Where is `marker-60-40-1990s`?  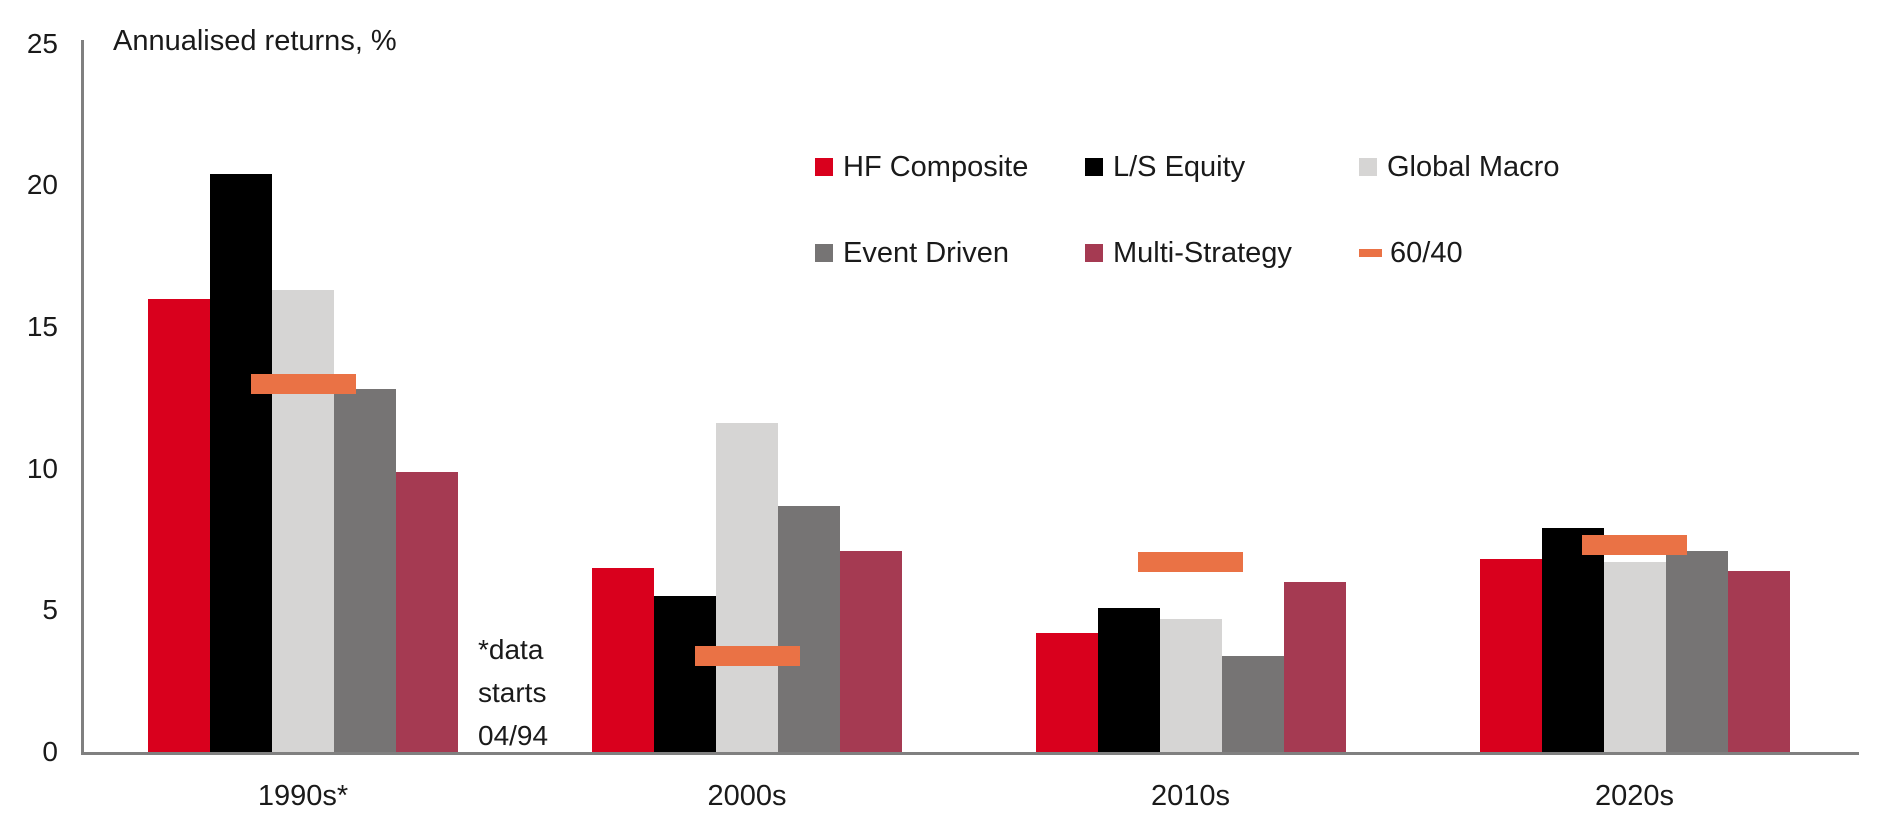
marker-60-40-1990s is located at coordinates (303, 383).